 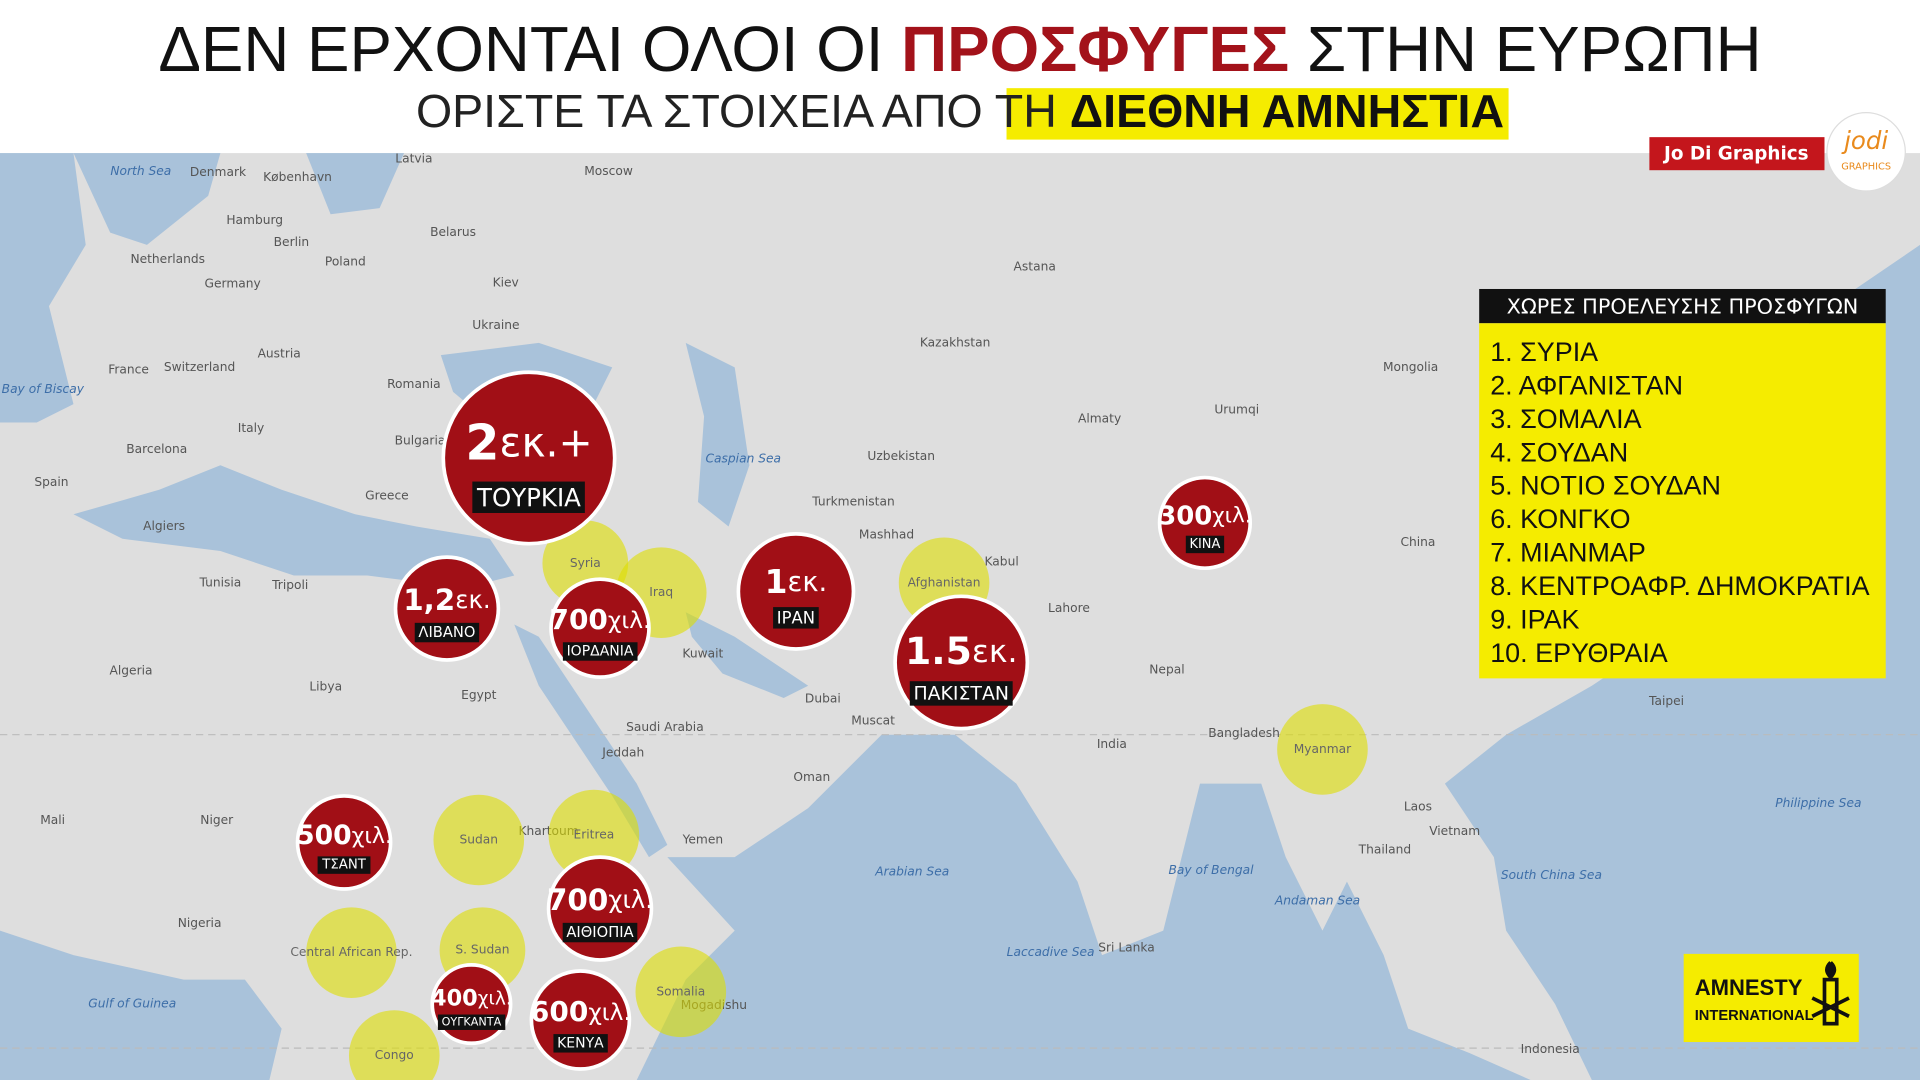 What do you see at coordinates (702, 653) in the screenshot?
I see `land-label: Kuwait` at bounding box center [702, 653].